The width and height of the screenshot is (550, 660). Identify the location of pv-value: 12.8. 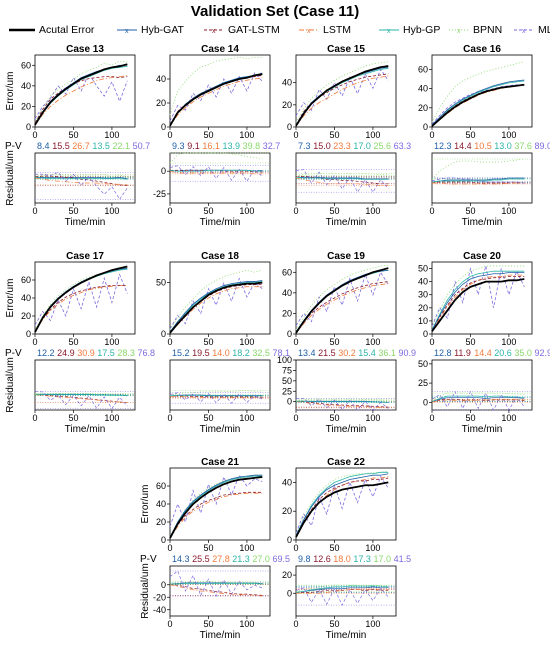
(443, 353).